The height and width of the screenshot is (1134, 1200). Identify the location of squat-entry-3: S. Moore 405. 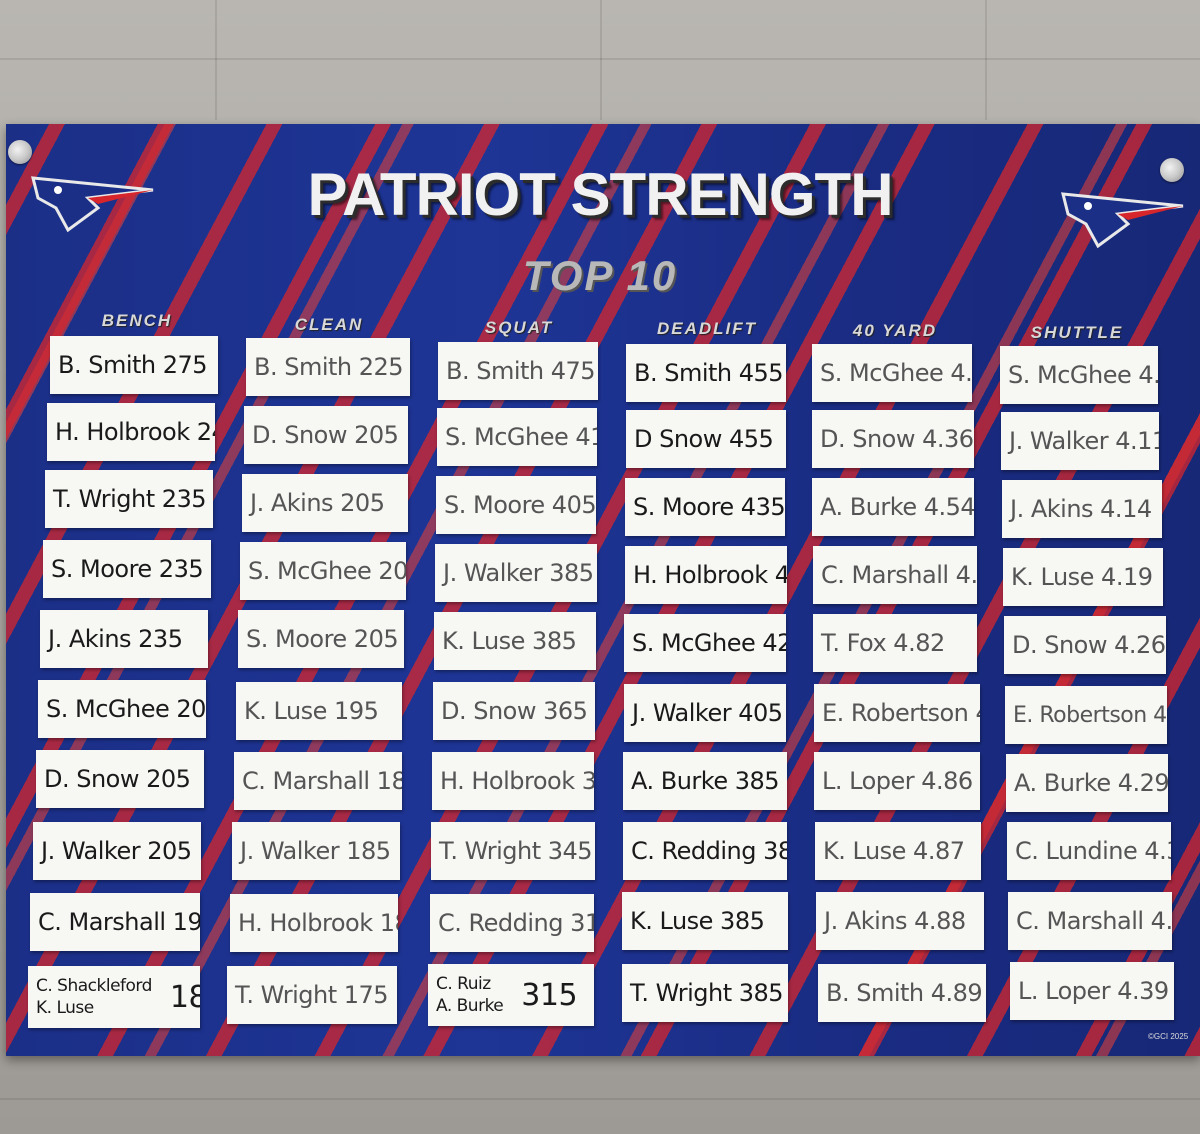
(516, 505).